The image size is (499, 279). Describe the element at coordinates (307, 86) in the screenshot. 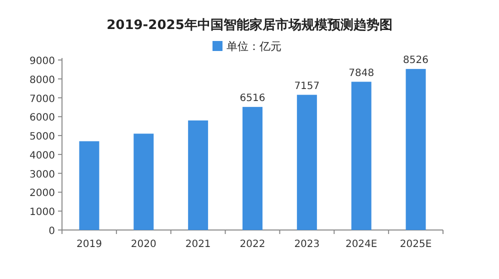

I see `data-label: 7157` at that location.